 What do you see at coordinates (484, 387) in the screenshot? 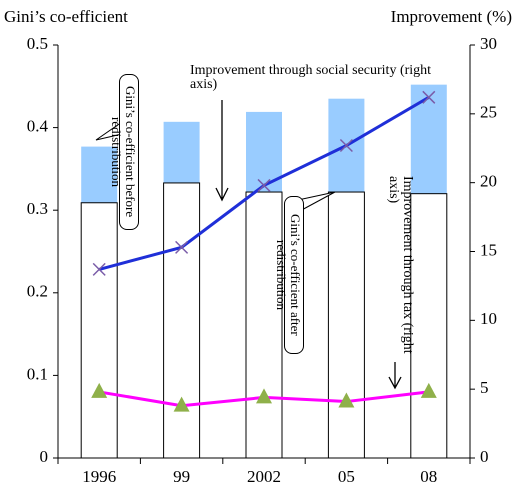
I see `y2-tick-label: 5` at bounding box center [484, 387].